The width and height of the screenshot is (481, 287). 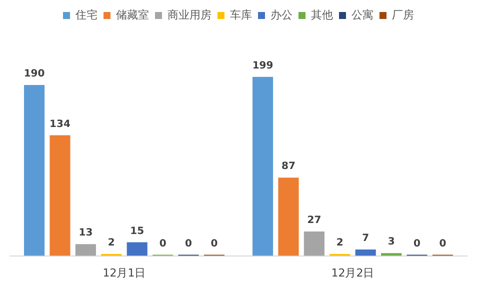 What do you see at coordinates (366, 238) in the screenshot?
I see `data-label: 7` at bounding box center [366, 238].